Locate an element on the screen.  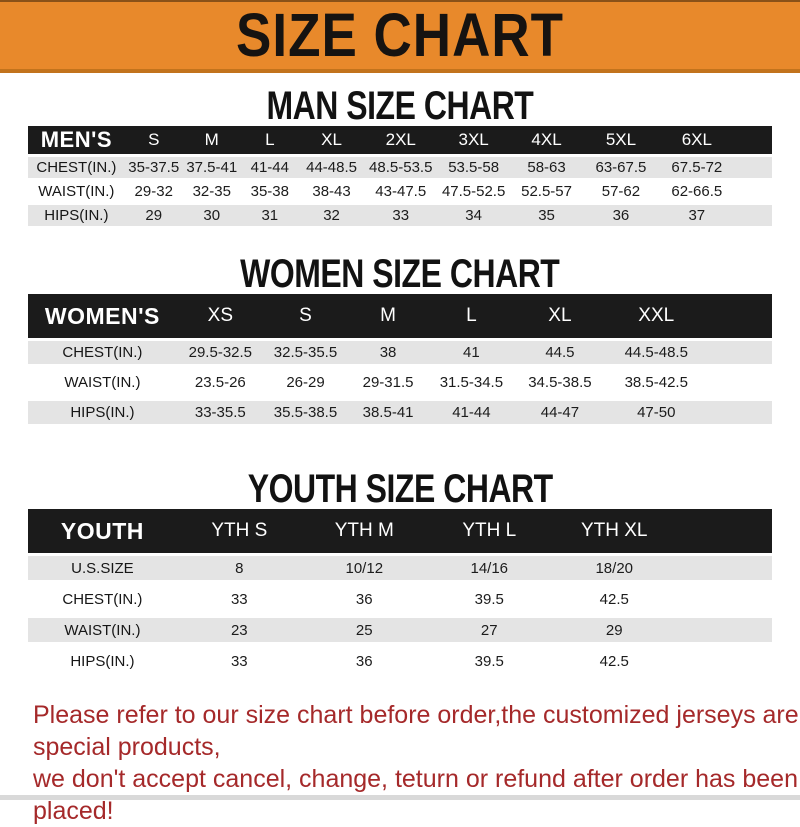
measurement-value: 35 is located at coordinates (546, 217).